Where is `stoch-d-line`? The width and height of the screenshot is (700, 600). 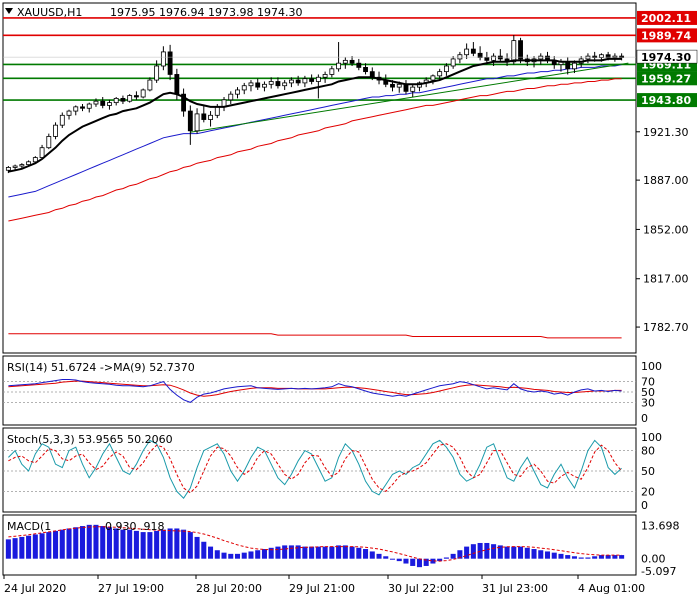
stoch-d-line is located at coordinates (315, 468).